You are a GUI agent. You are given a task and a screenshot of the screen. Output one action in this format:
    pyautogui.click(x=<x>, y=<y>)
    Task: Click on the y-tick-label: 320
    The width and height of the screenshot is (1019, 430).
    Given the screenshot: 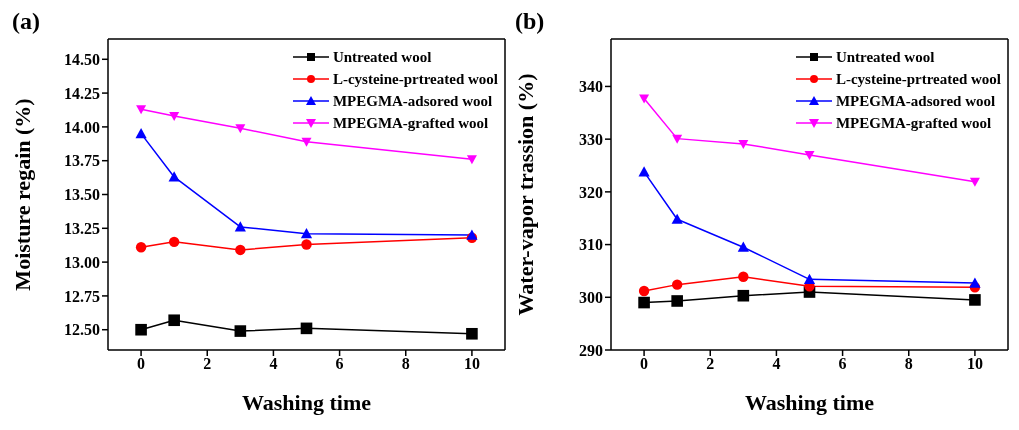 What is the action you would take?
    pyautogui.click(x=591, y=192)
    